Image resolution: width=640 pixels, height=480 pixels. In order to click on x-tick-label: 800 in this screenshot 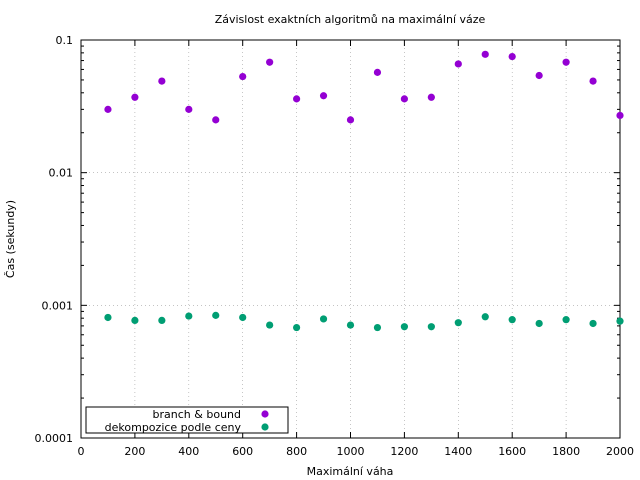, I will do `click(296, 451)`.